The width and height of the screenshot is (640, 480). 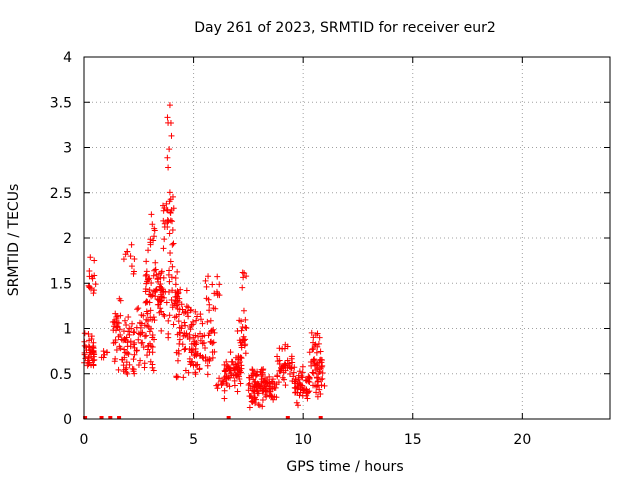 What do you see at coordinates (61, 284) in the screenshot?
I see `y-tick-label: 1.5` at bounding box center [61, 284].